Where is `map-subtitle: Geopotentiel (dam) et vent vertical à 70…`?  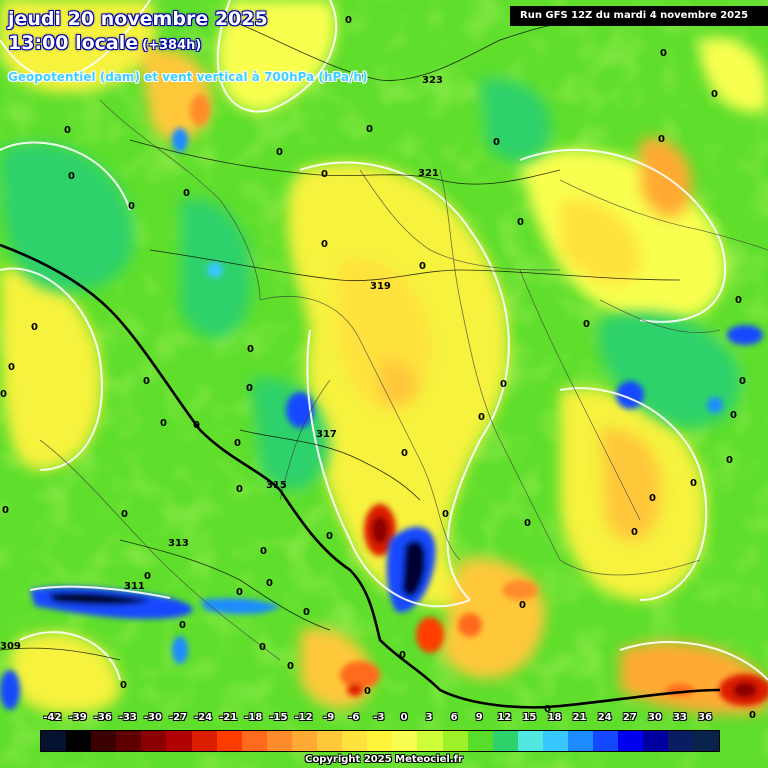 map-subtitle: Geopotentiel (dam) et vent vertical à 70… is located at coordinates (188, 77).